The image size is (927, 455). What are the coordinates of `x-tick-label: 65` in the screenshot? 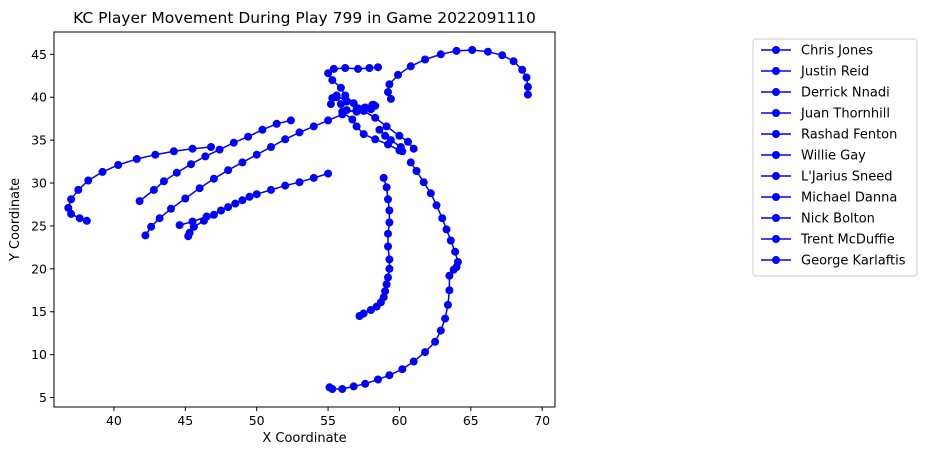 It's located at (471, 420).